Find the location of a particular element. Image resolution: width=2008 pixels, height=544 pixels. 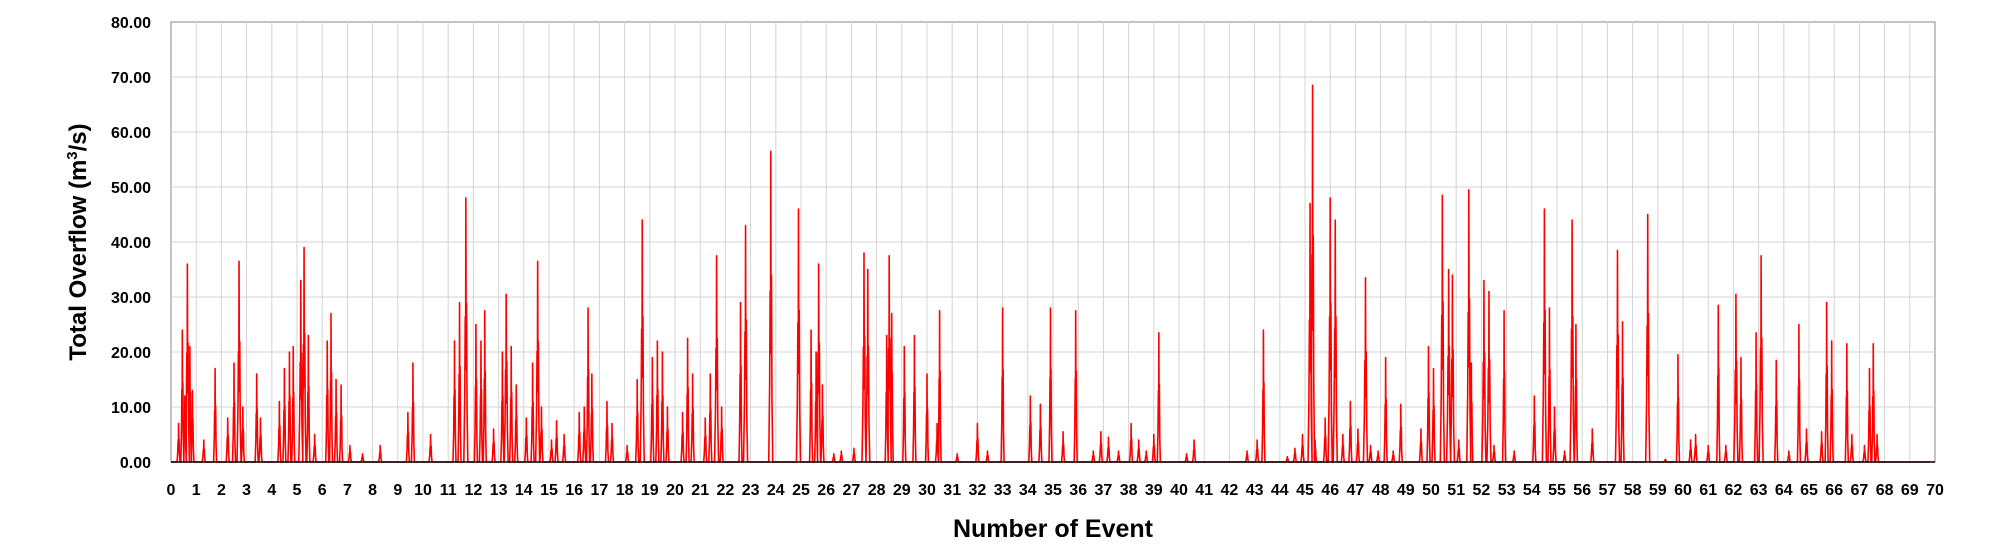

x-tick-label: 12 is located at coordinates (474, 490).